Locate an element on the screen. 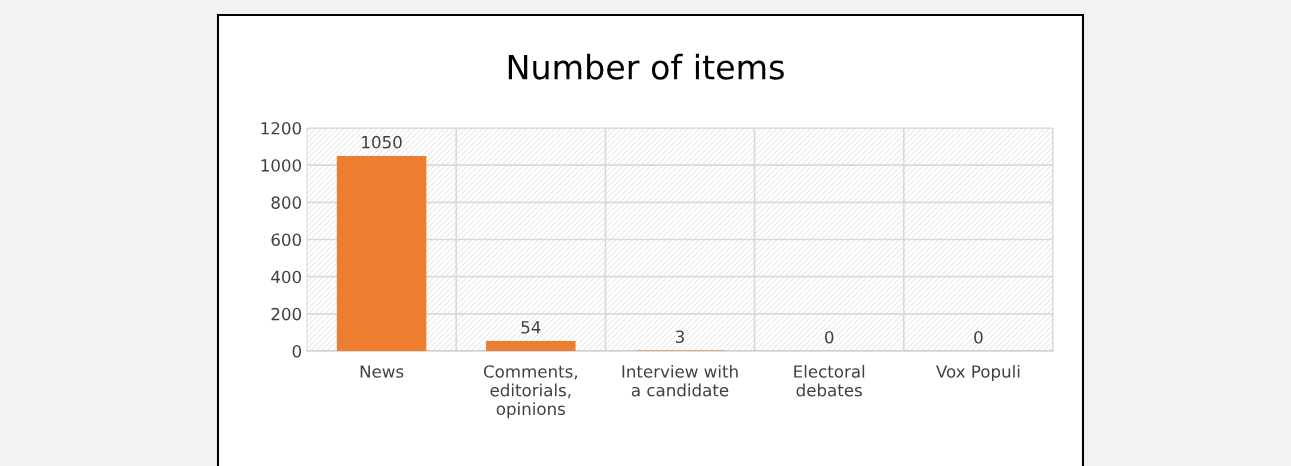  y-tick-label: 600 is located at coordinates (286, 240).